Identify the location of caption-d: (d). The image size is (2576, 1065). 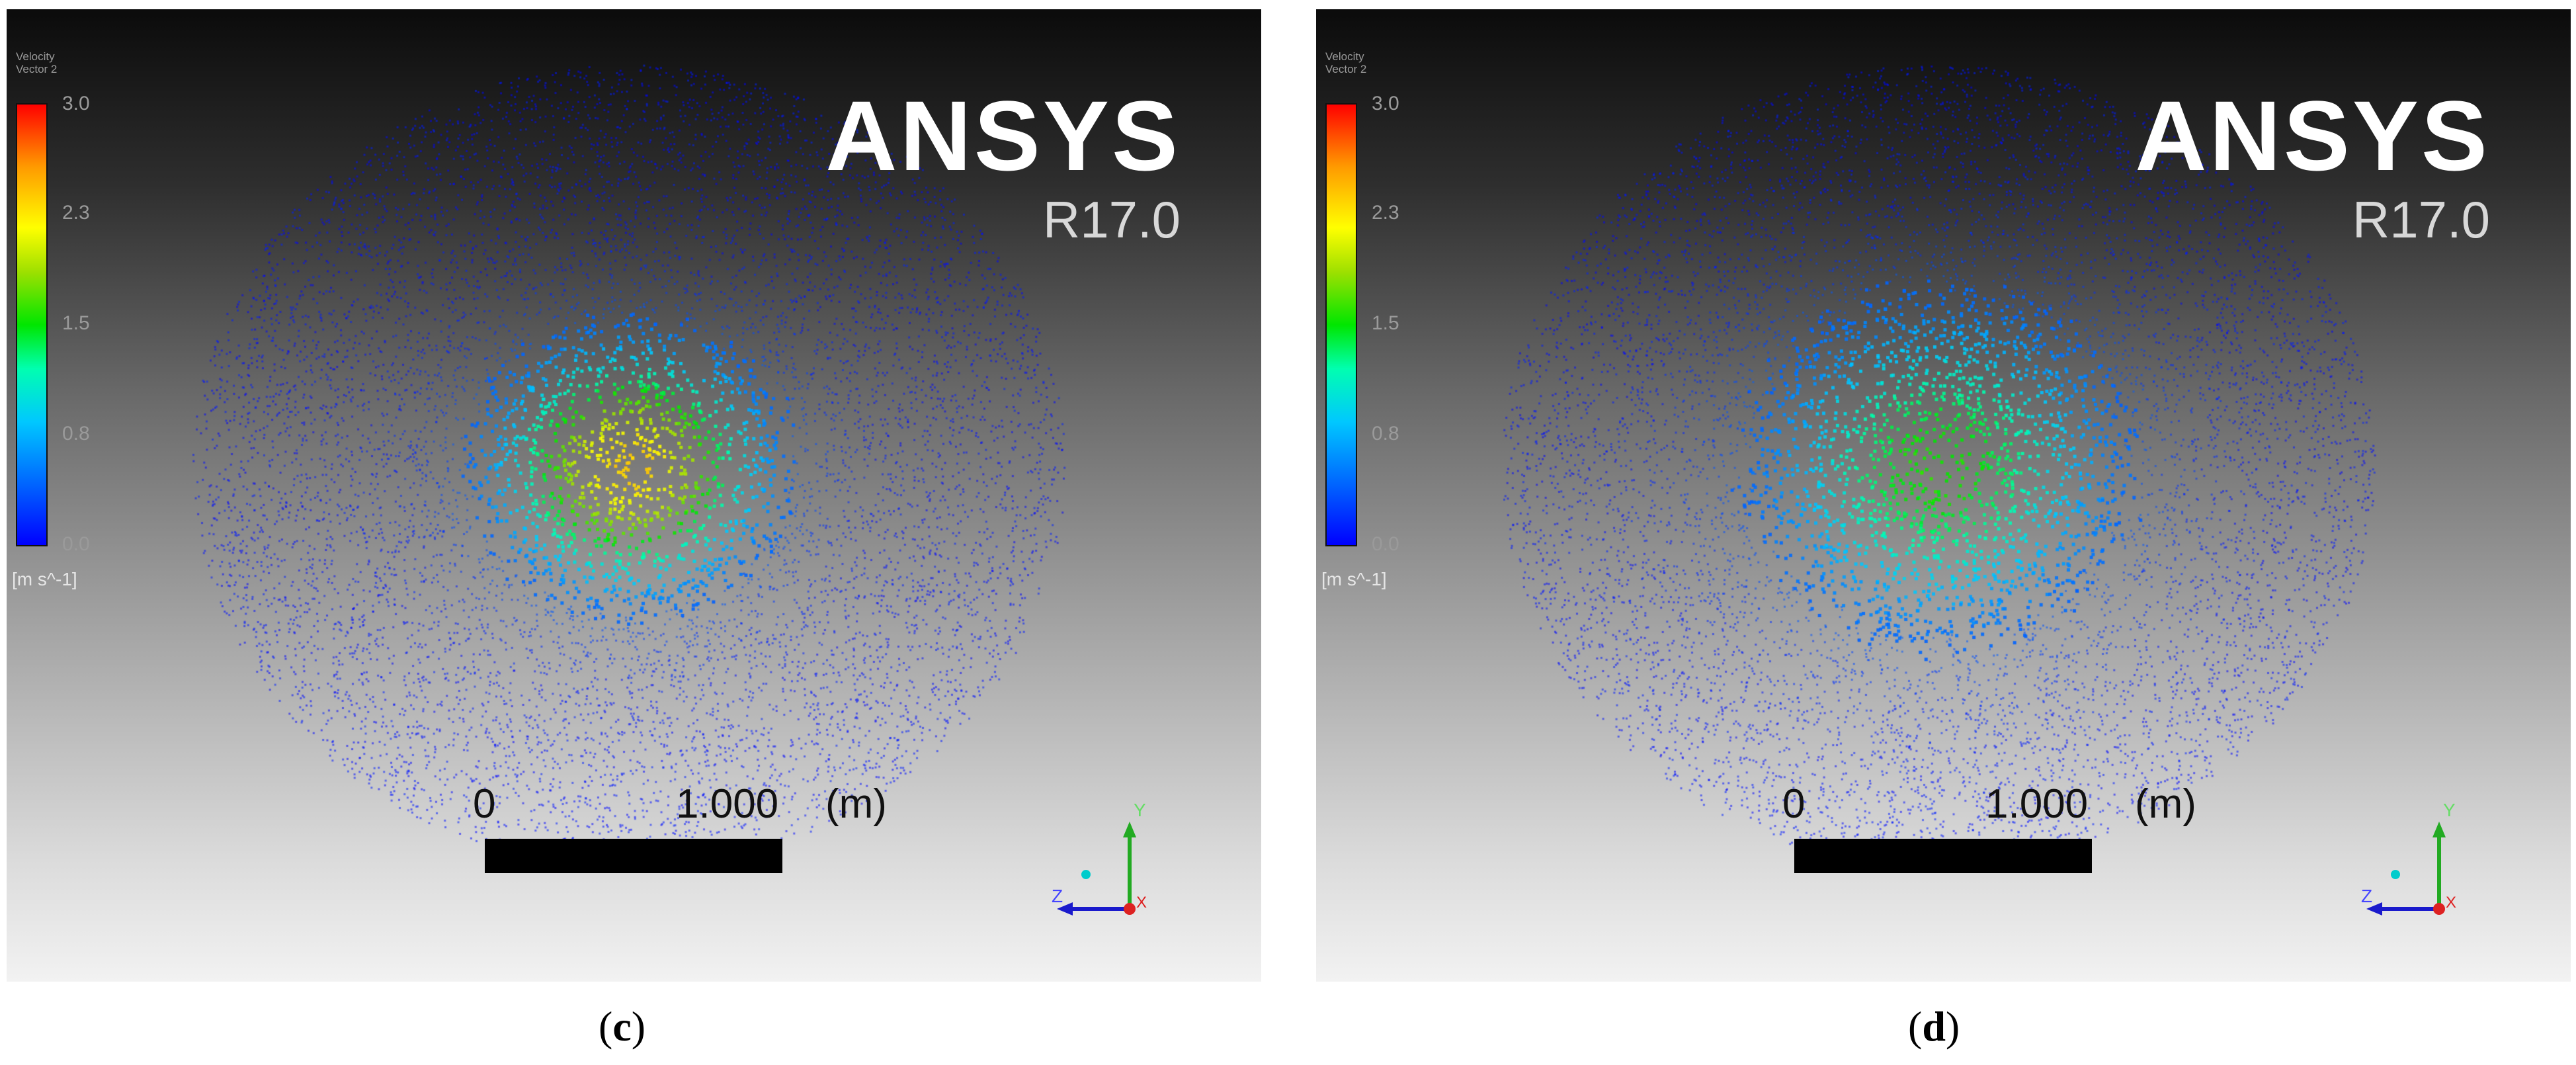
(1934, 1026).